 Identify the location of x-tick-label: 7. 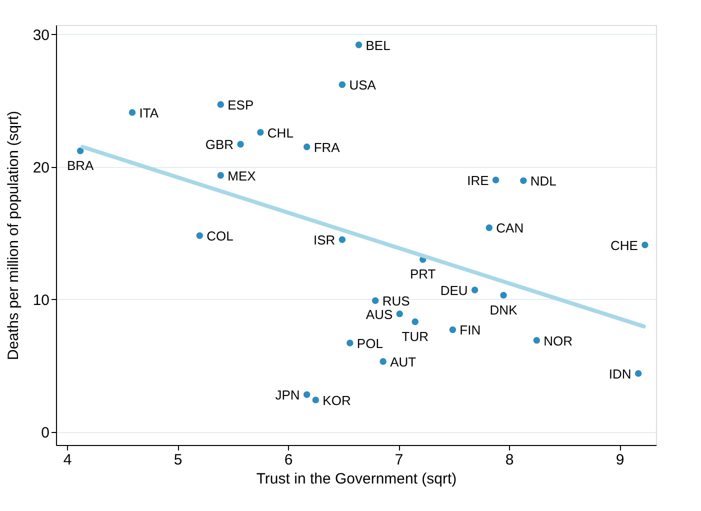
(399, 460).